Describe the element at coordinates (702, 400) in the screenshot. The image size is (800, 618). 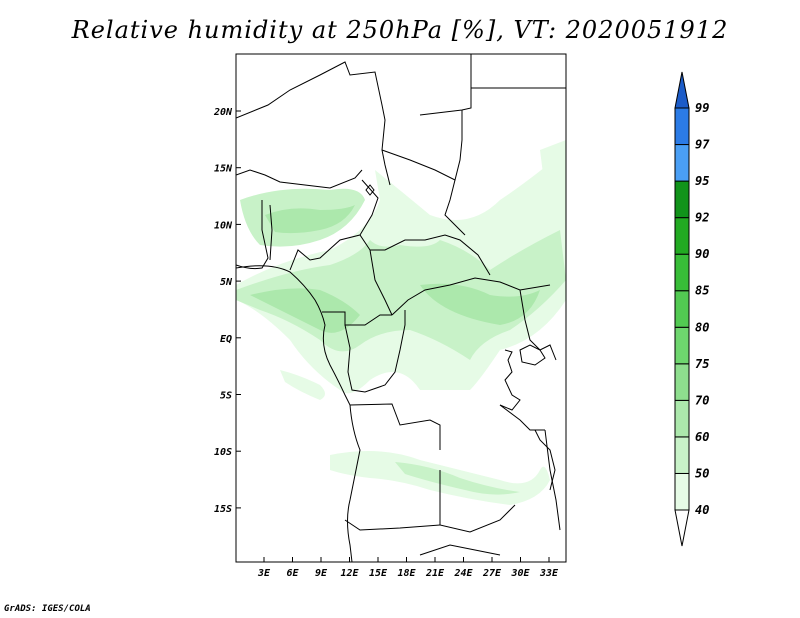
I see `colorbar-label: 70` at that location.